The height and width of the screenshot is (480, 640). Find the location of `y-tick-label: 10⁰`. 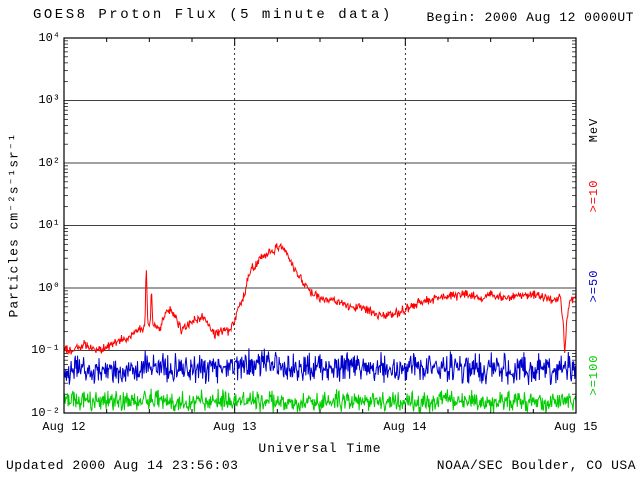

y-tick-label: 10⁰ is located at coordinates (49, 288).